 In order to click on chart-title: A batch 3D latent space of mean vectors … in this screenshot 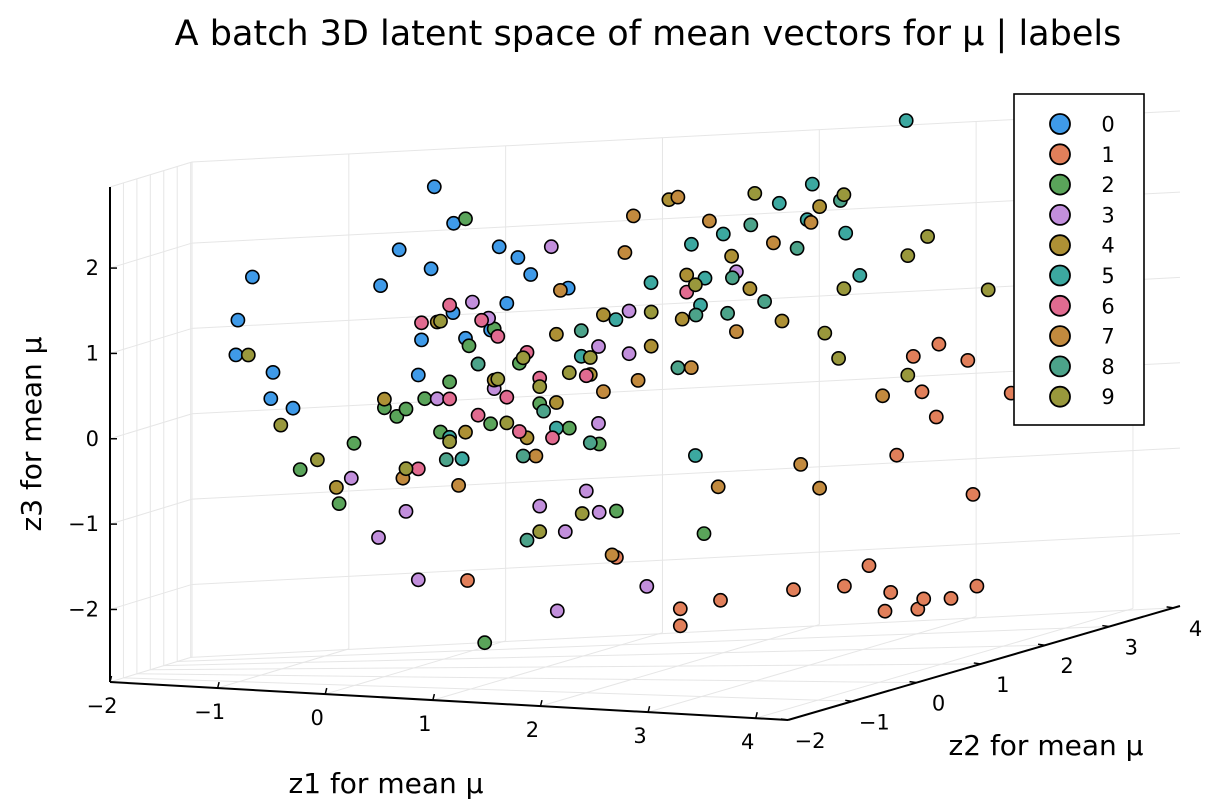, I will do `click(648, 34)`.